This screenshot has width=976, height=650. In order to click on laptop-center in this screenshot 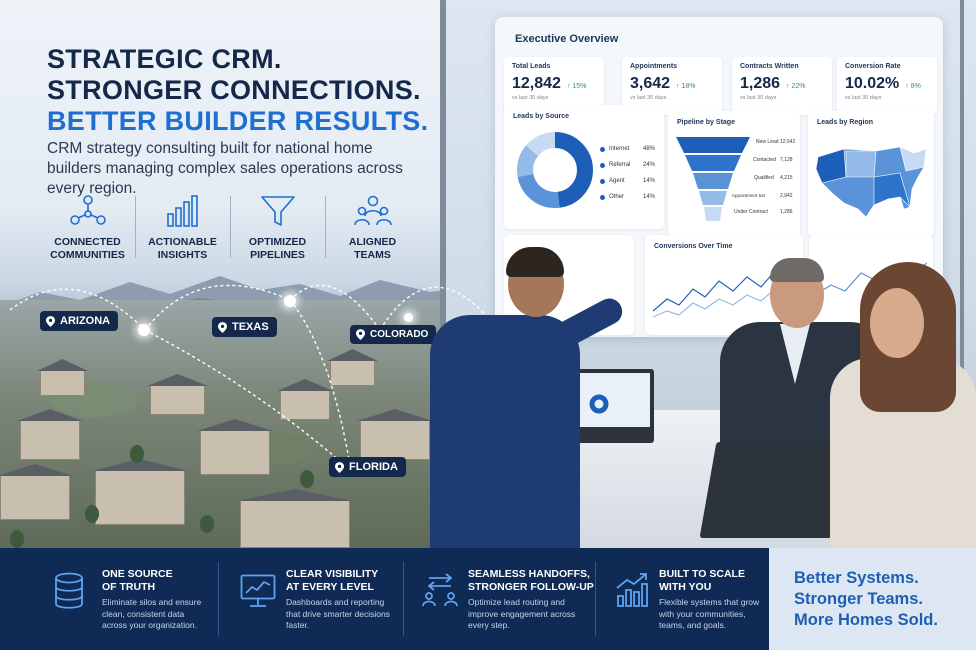, I will do `click(615, 406)`.